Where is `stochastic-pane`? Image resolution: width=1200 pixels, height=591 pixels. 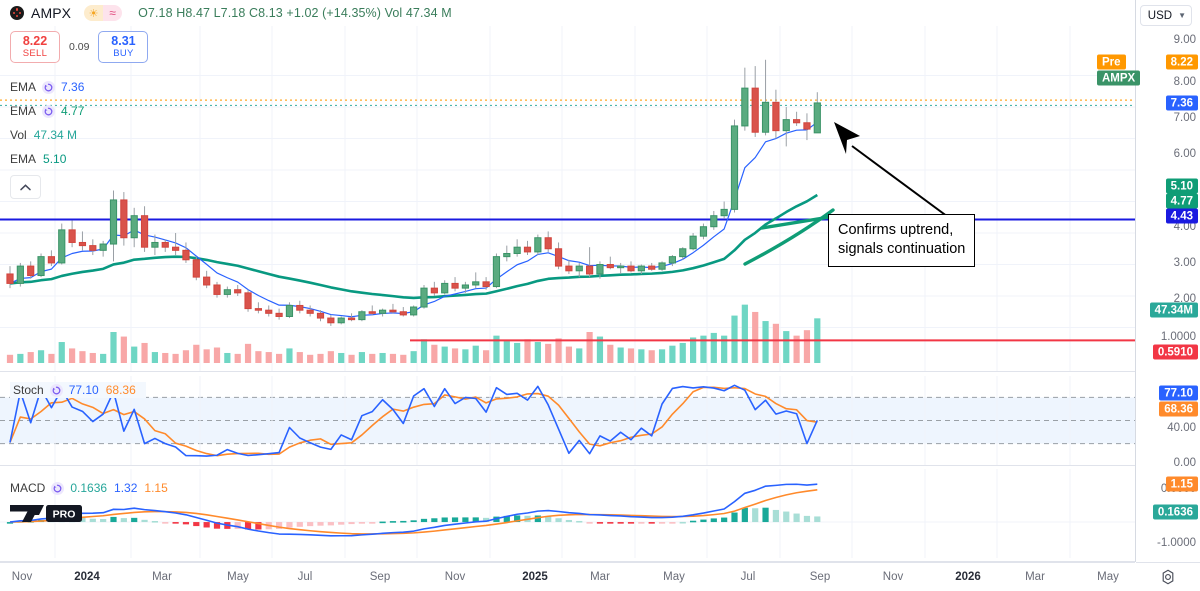
stochastic-pane is located at coordinates (567, 420).